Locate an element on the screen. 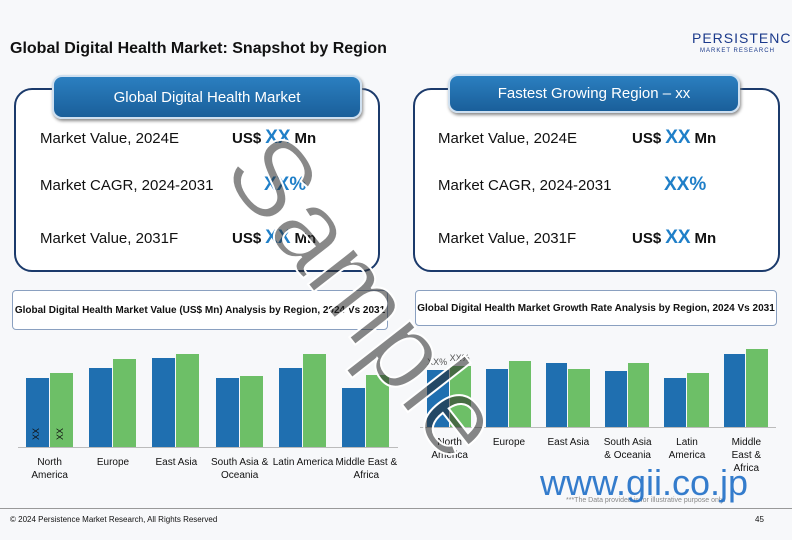  logo: PERSISTENCE is located at coordinates (742, 38).